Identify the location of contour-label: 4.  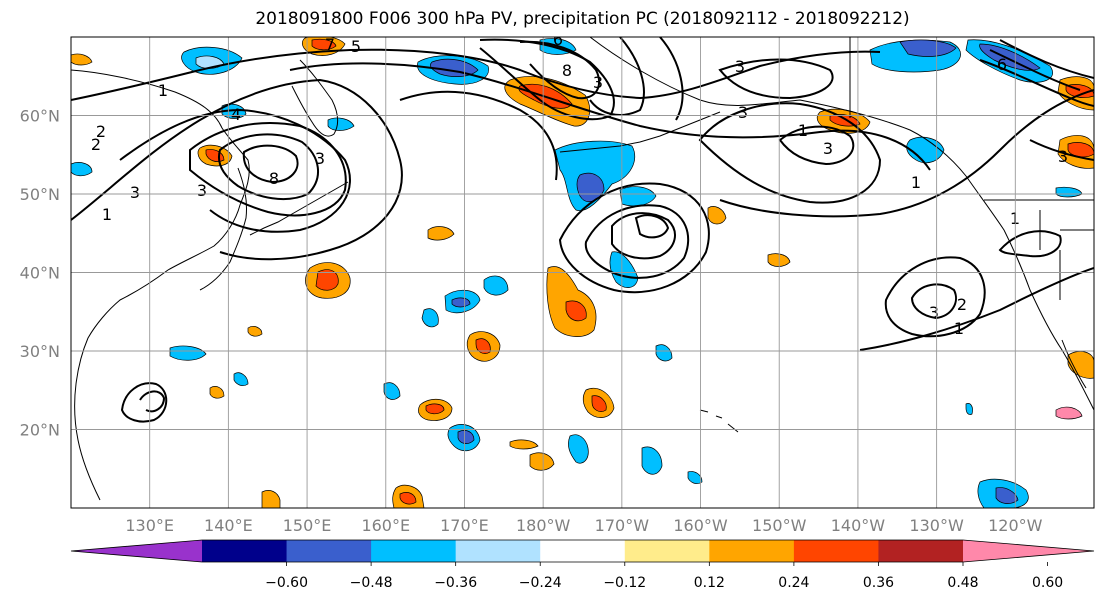
(236, 114).